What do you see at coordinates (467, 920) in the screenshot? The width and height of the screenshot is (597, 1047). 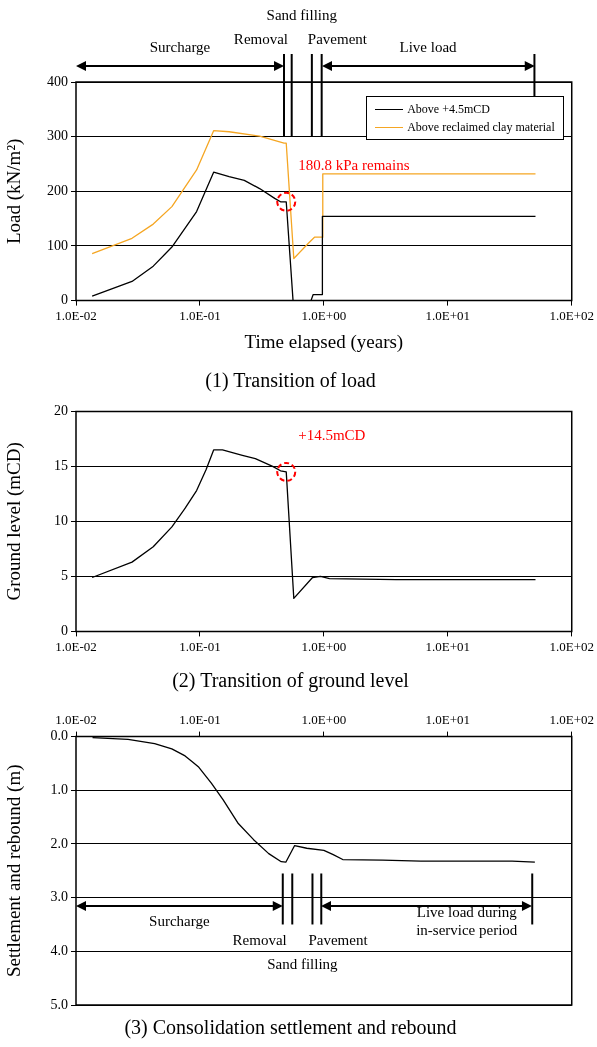 I see `annotation: Live load during in-service period` at bounding box center [467, 920].